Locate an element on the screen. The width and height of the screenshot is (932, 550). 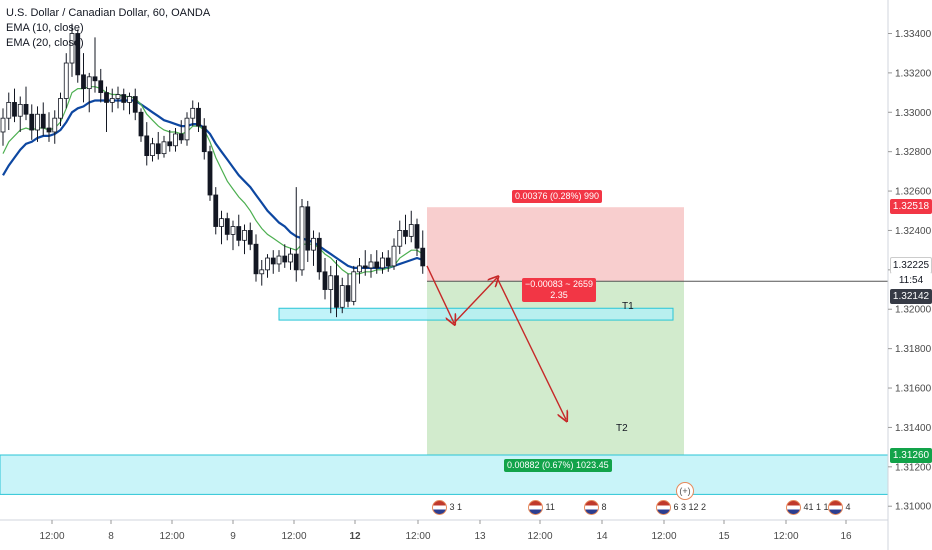
event-marker: 41 1 1 2 is located at coordinates (811, 511).